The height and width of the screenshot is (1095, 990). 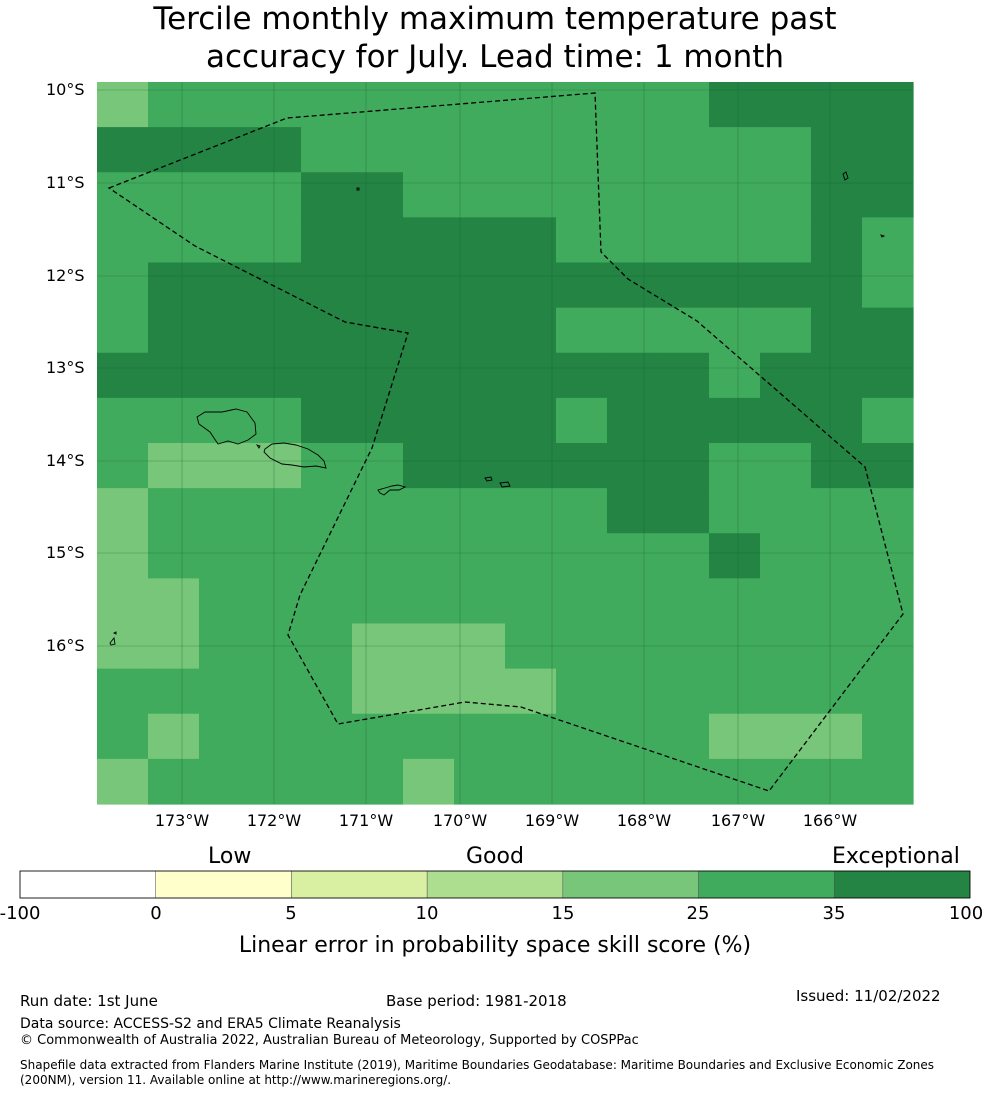 I want to click on run-date: Run date: 1st June, so click(x=89, y=1001).